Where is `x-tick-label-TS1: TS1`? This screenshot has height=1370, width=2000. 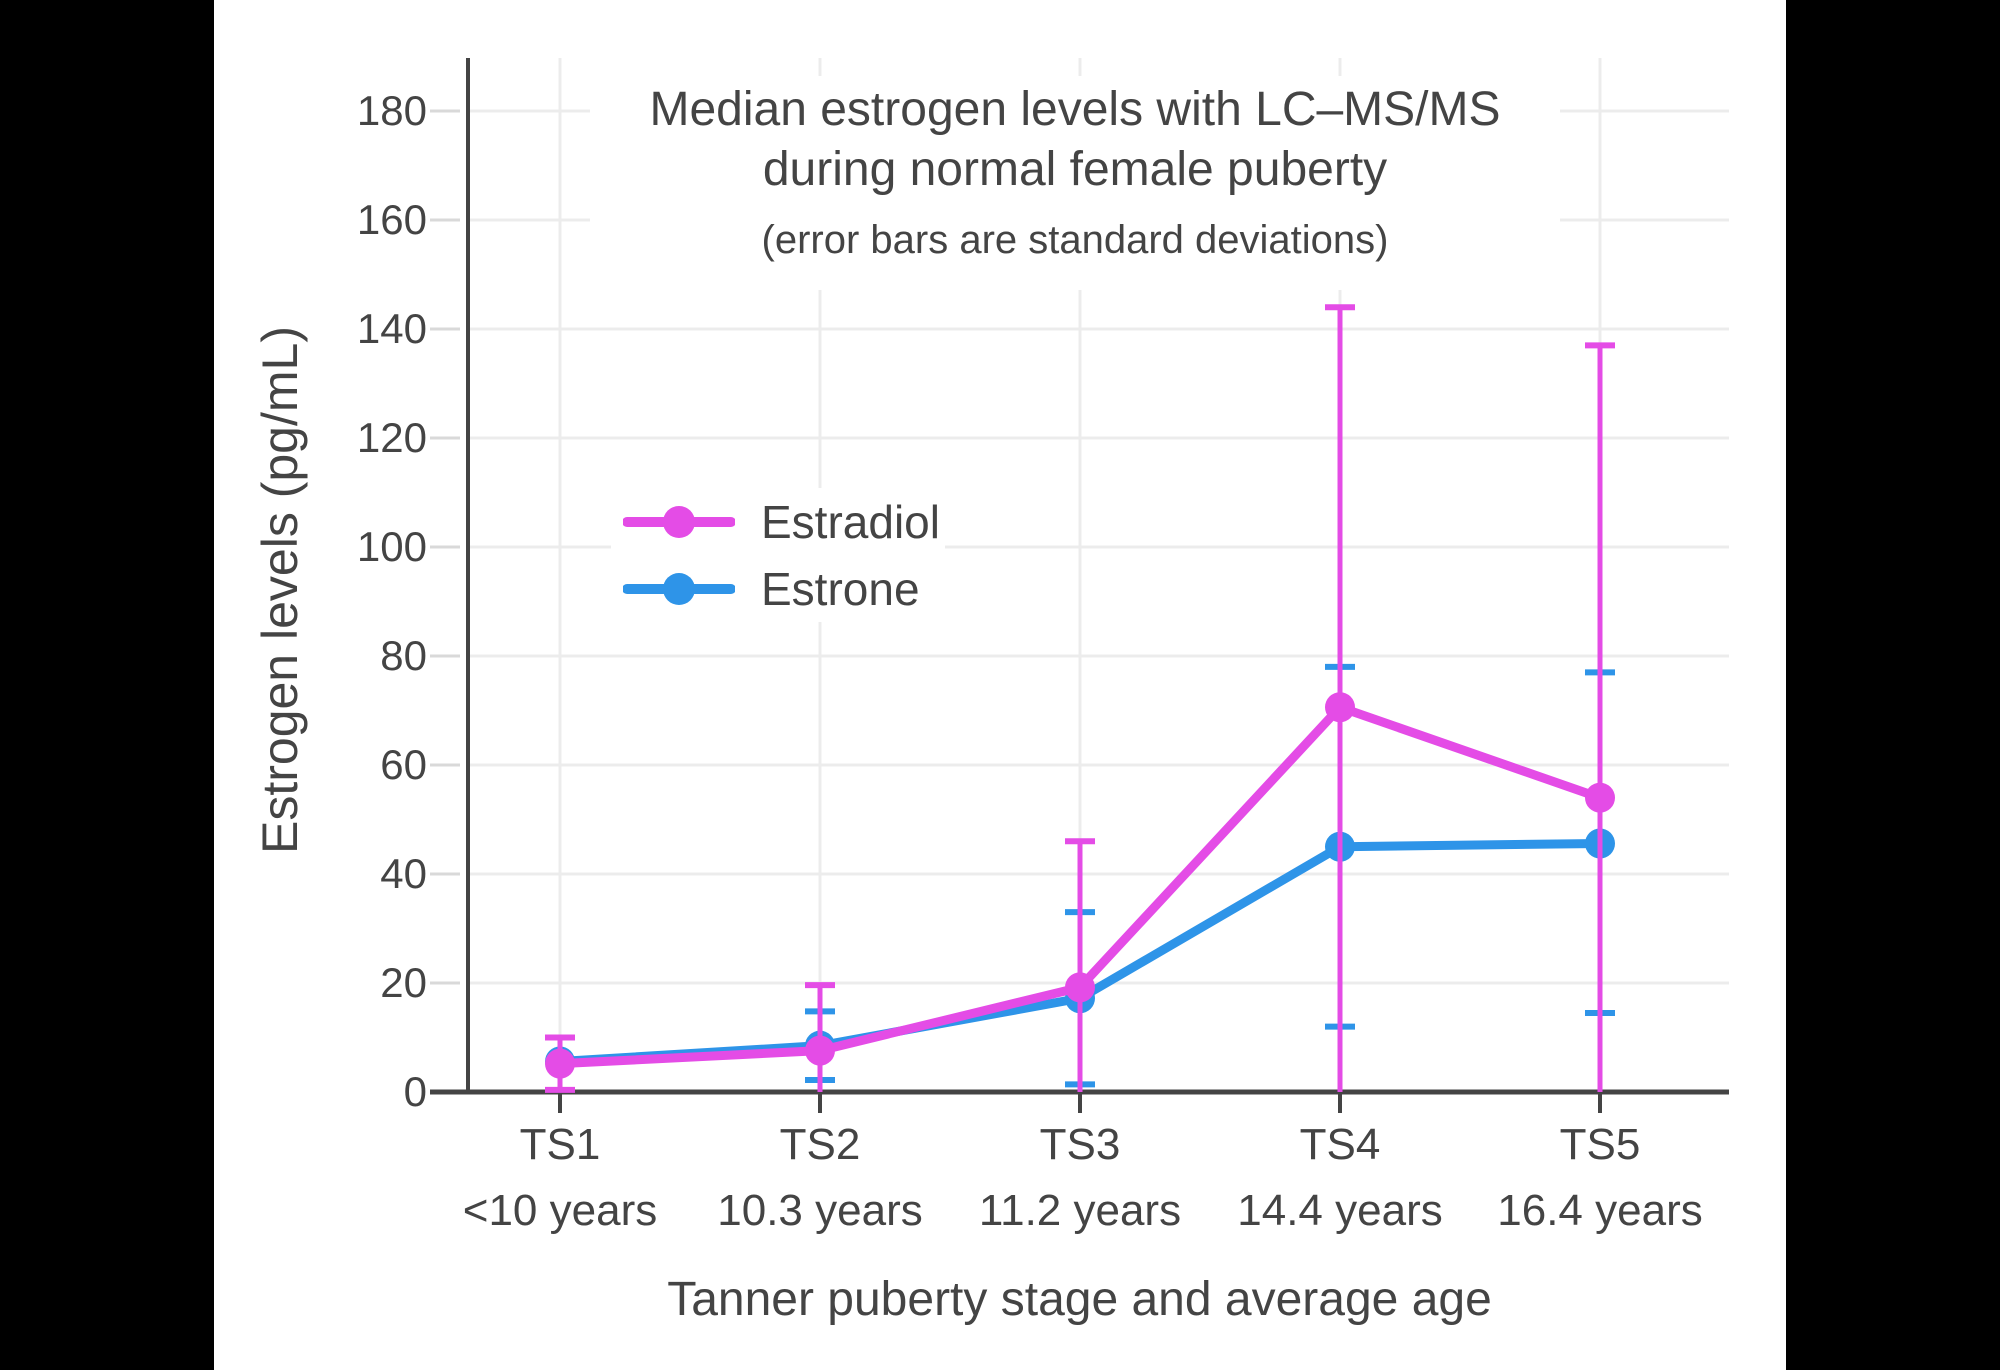
x-tick-label-TS1: TS1 is located at coordinates (560, 1144).